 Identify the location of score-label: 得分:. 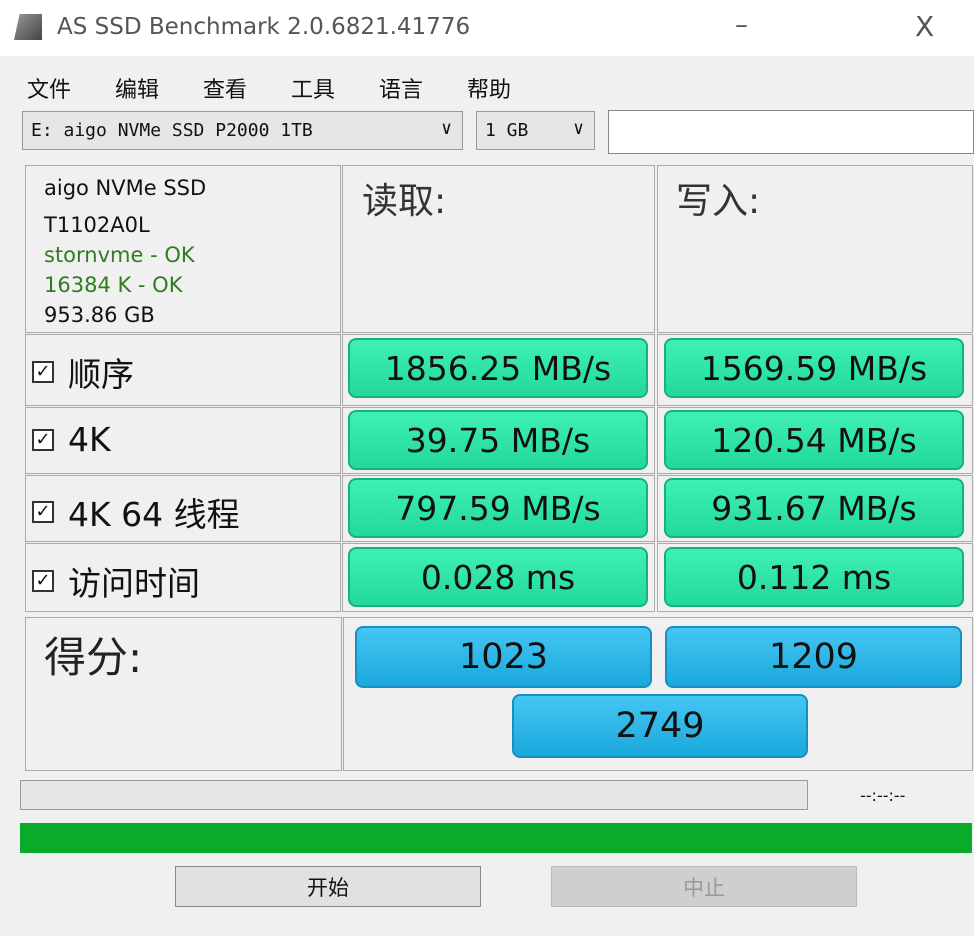
(93, 657).